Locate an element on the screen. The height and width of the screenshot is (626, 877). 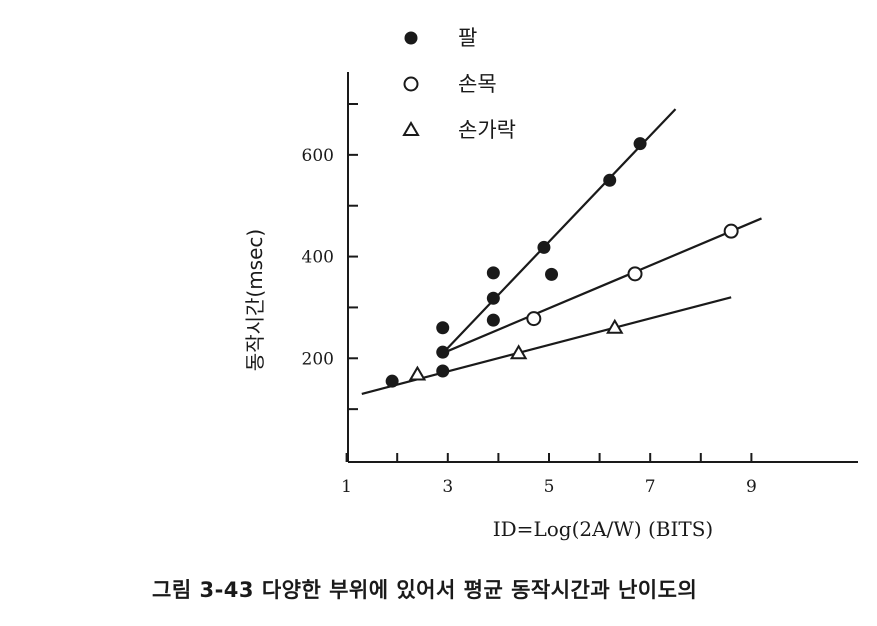
x-tick-label: 7 is located at coordinates (650, 487).